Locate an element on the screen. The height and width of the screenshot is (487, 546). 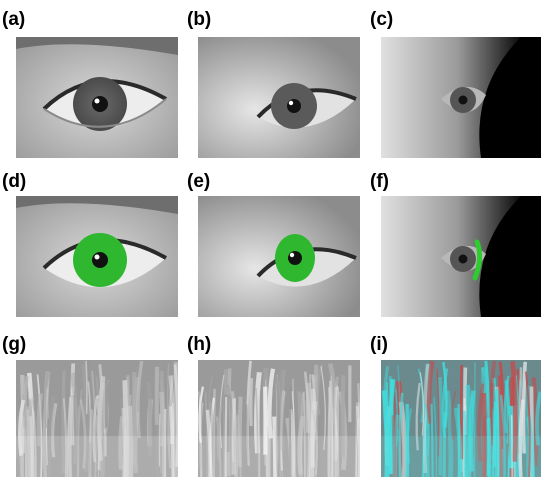
panel-i-iris-texture-overlay is located at coordinates (461, 418).